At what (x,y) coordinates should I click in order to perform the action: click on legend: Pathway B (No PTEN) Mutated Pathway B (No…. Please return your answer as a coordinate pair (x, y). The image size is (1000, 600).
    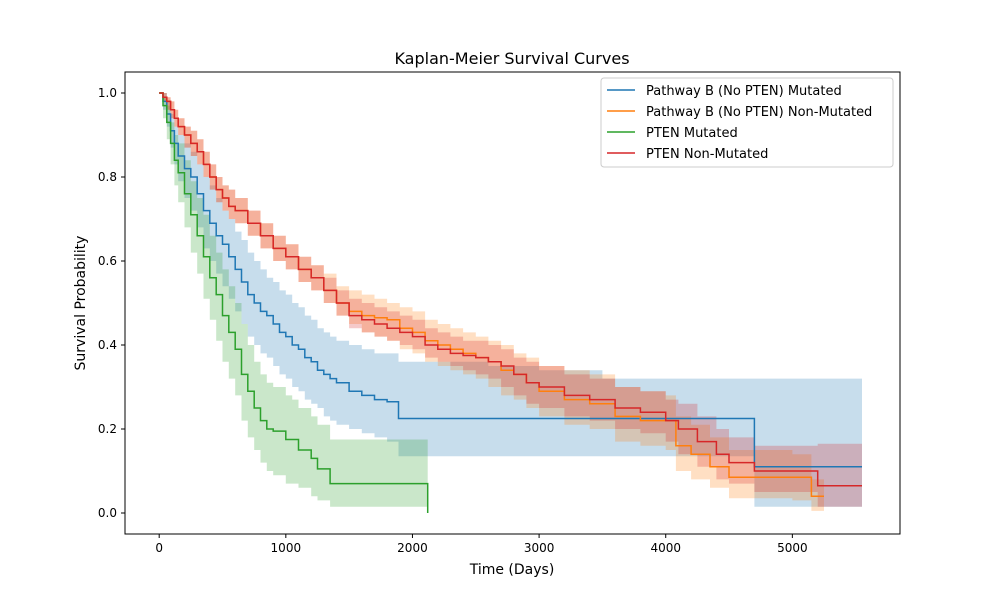
    Looking at the image, I should click on (747, 122).